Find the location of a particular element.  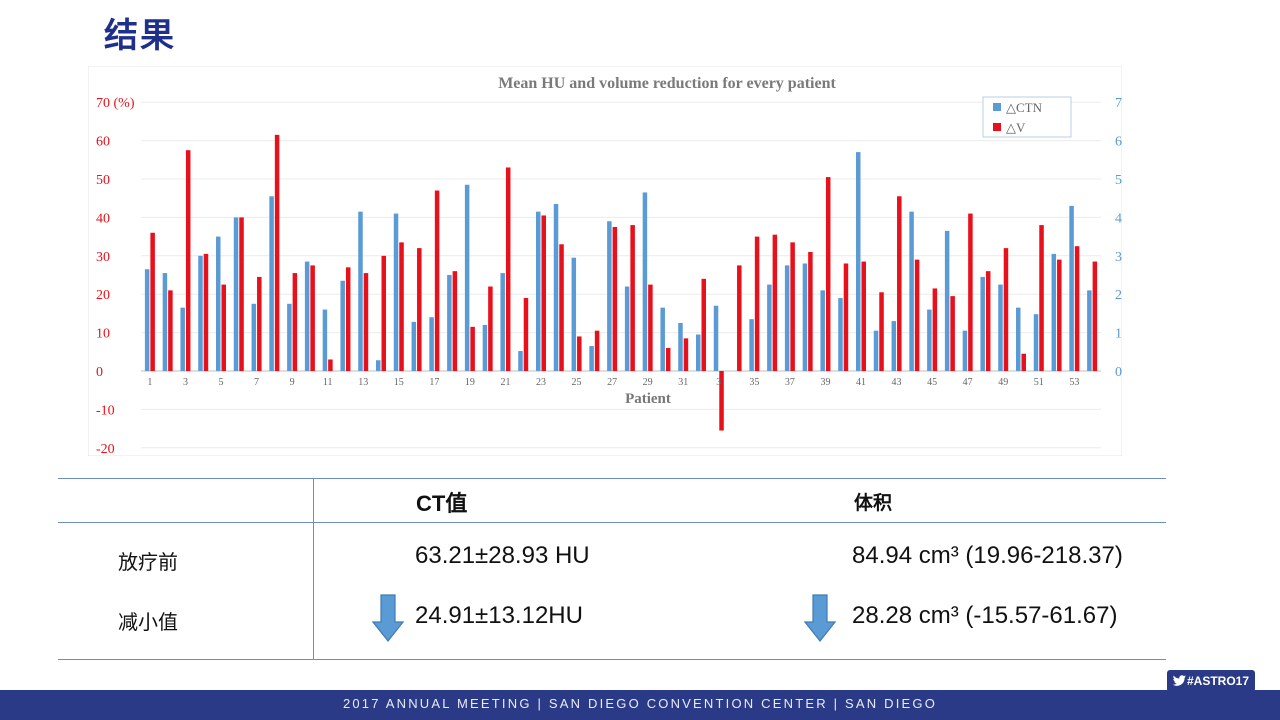

x-tick-label: 15 is located at coordinates (399, 382).